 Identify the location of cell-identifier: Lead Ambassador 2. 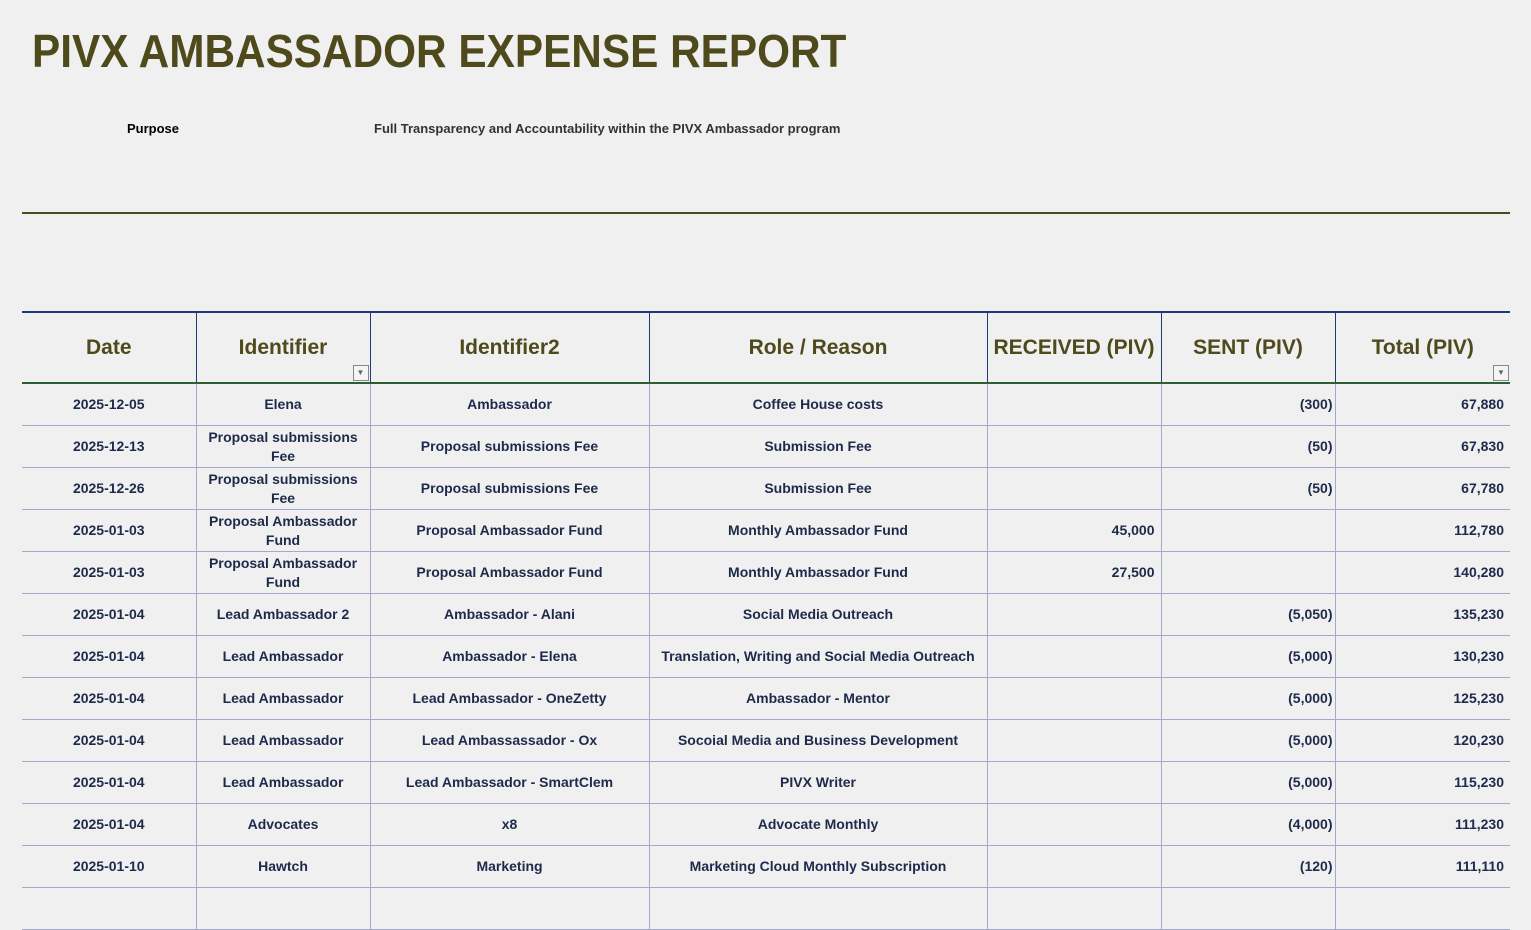
(282, 614).